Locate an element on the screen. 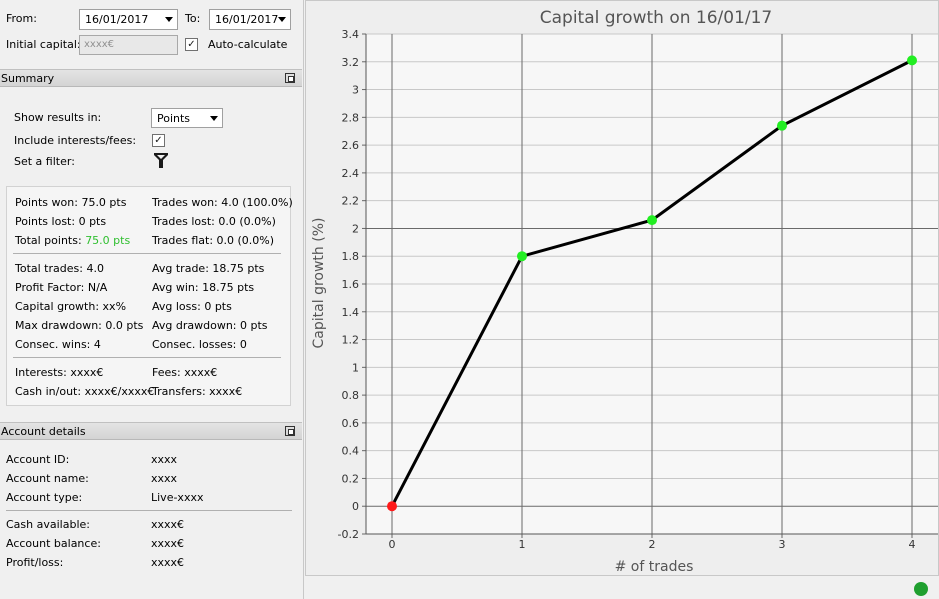 The width and height of the screenshot is (939, 599). y-tick-label: 3 is located at coordinates (355, 90).